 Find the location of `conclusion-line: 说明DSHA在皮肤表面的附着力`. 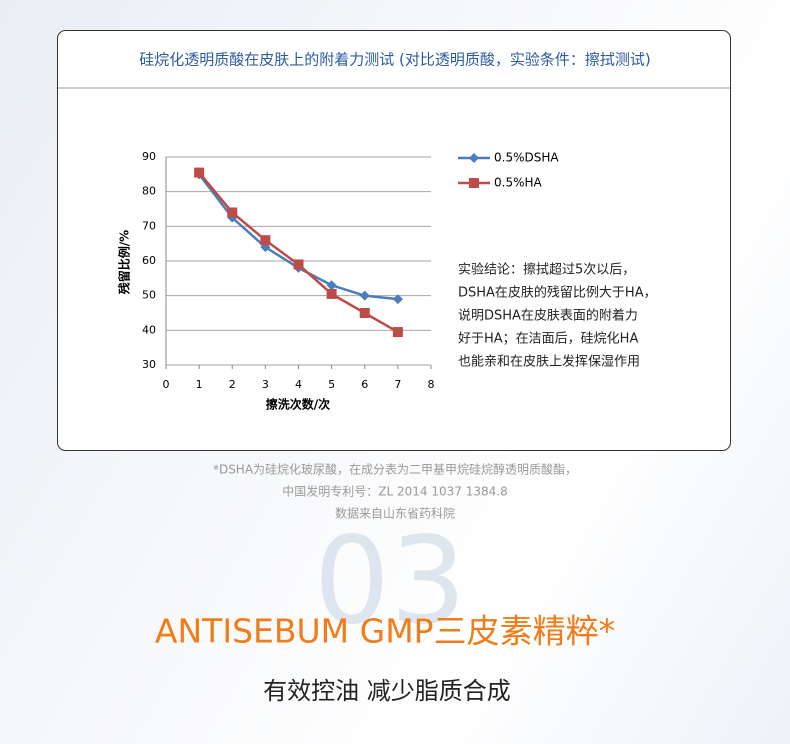

conclusion-line: 说明DSHA在皮肤表面的附着力 is located at coordinates (548, 316).